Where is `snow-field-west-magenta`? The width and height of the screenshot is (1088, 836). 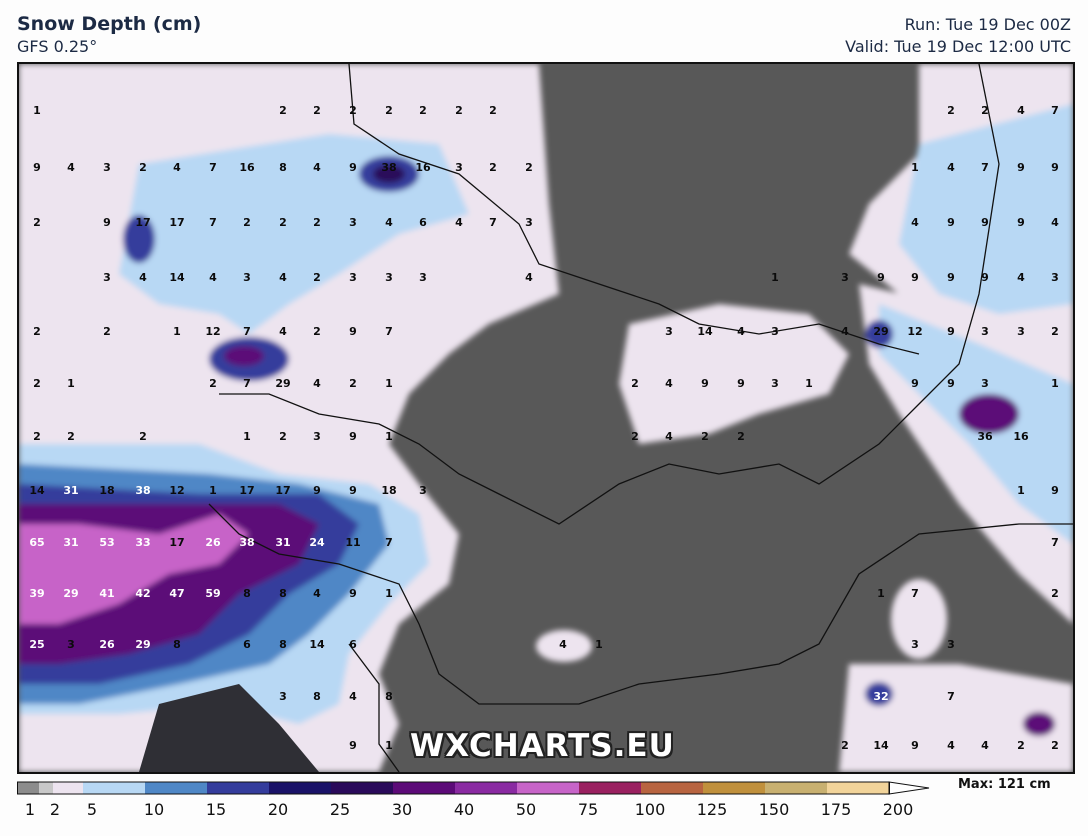 snow-field-west-magenta is located at coordinates (134, 569).